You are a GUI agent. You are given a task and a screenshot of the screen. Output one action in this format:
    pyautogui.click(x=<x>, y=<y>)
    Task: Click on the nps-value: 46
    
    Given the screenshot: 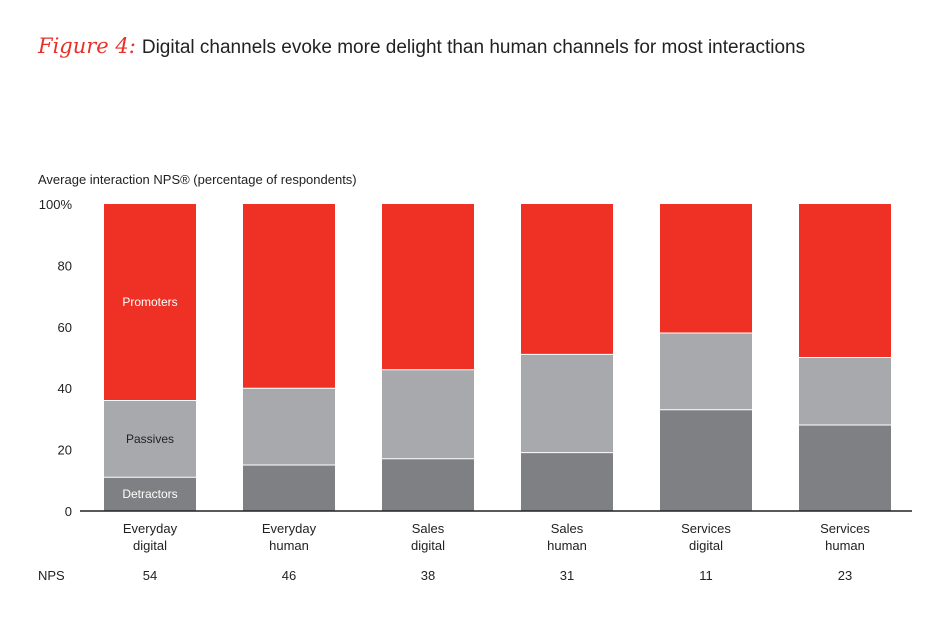 What is the action you would take?
    pyautogui.click(x=289, y=575)
    